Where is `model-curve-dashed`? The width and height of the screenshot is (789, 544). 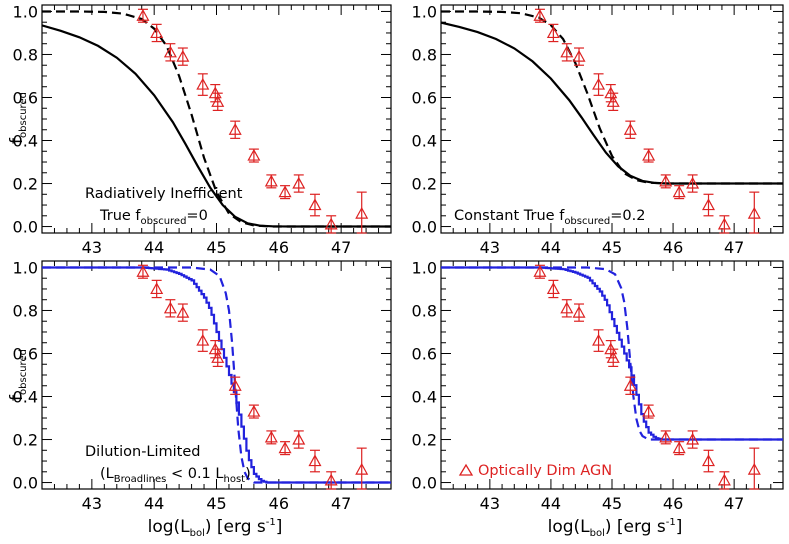 model-curve-dashed is located at coordinates (612, 97).